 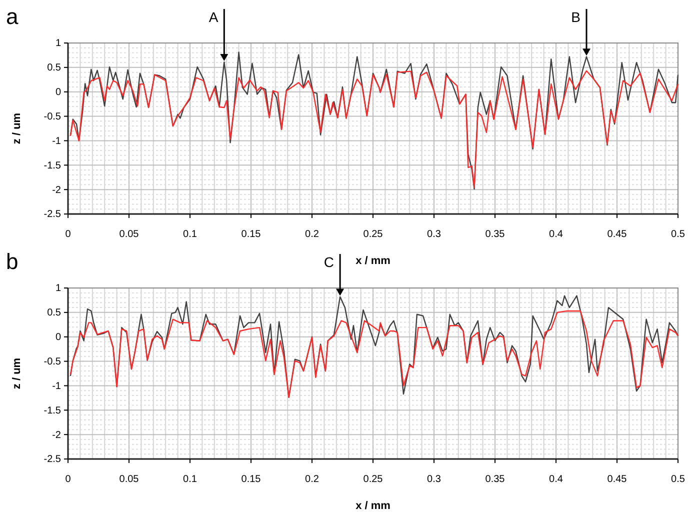 What do you see at coordinates (575, 17) in the screenshot?
I see `annotation: B` at bounding box center [575, 17].